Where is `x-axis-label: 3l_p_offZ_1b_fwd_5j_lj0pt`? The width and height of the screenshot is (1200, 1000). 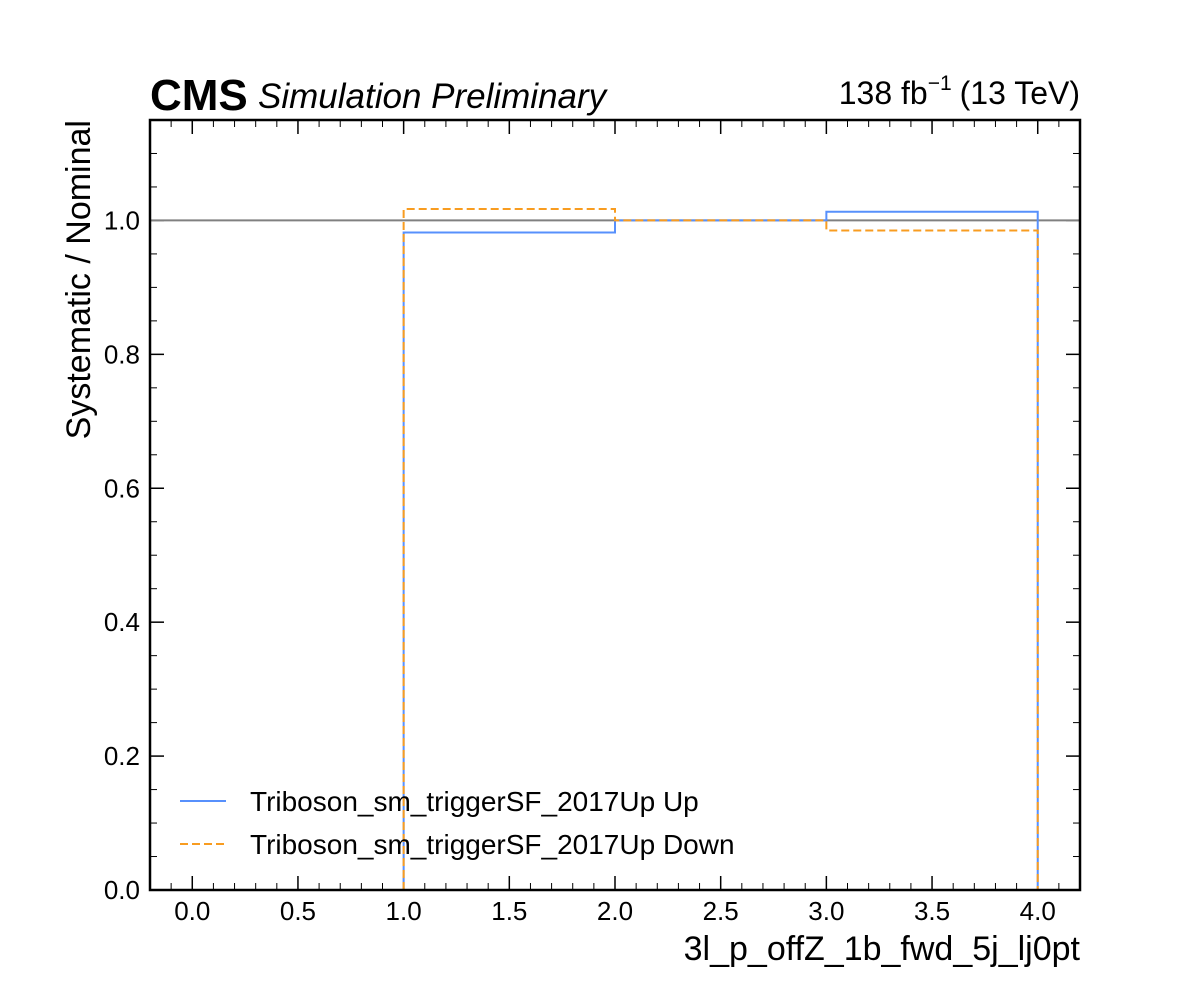
x-axis-label: 3l_p_offZ_1b_fwd_5j_lj0pt is located at coordinates (882, 949).